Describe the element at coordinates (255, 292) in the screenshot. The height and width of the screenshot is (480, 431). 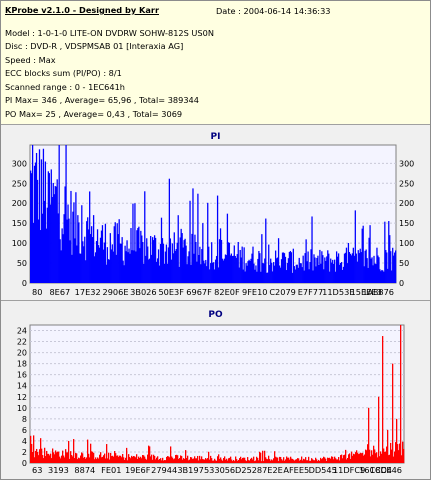
I see `x-tick-label: 9FE10` at that location.